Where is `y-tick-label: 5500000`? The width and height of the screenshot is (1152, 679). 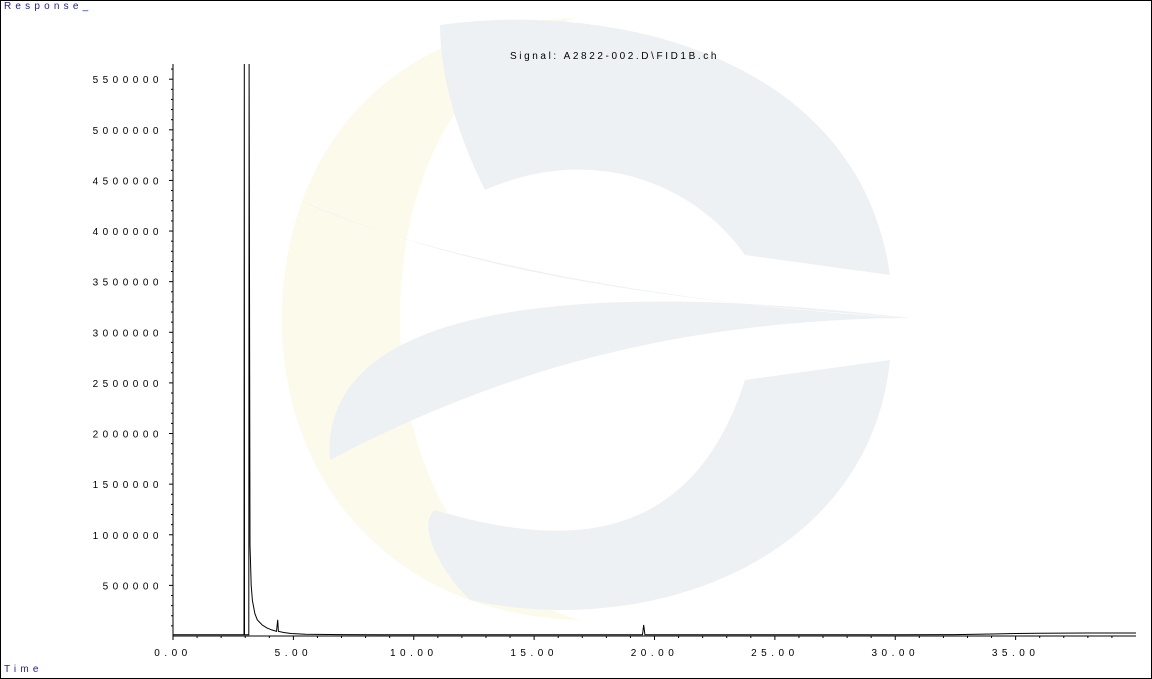
y-tick-label: 5500000 is located at coordinates (128, 80).